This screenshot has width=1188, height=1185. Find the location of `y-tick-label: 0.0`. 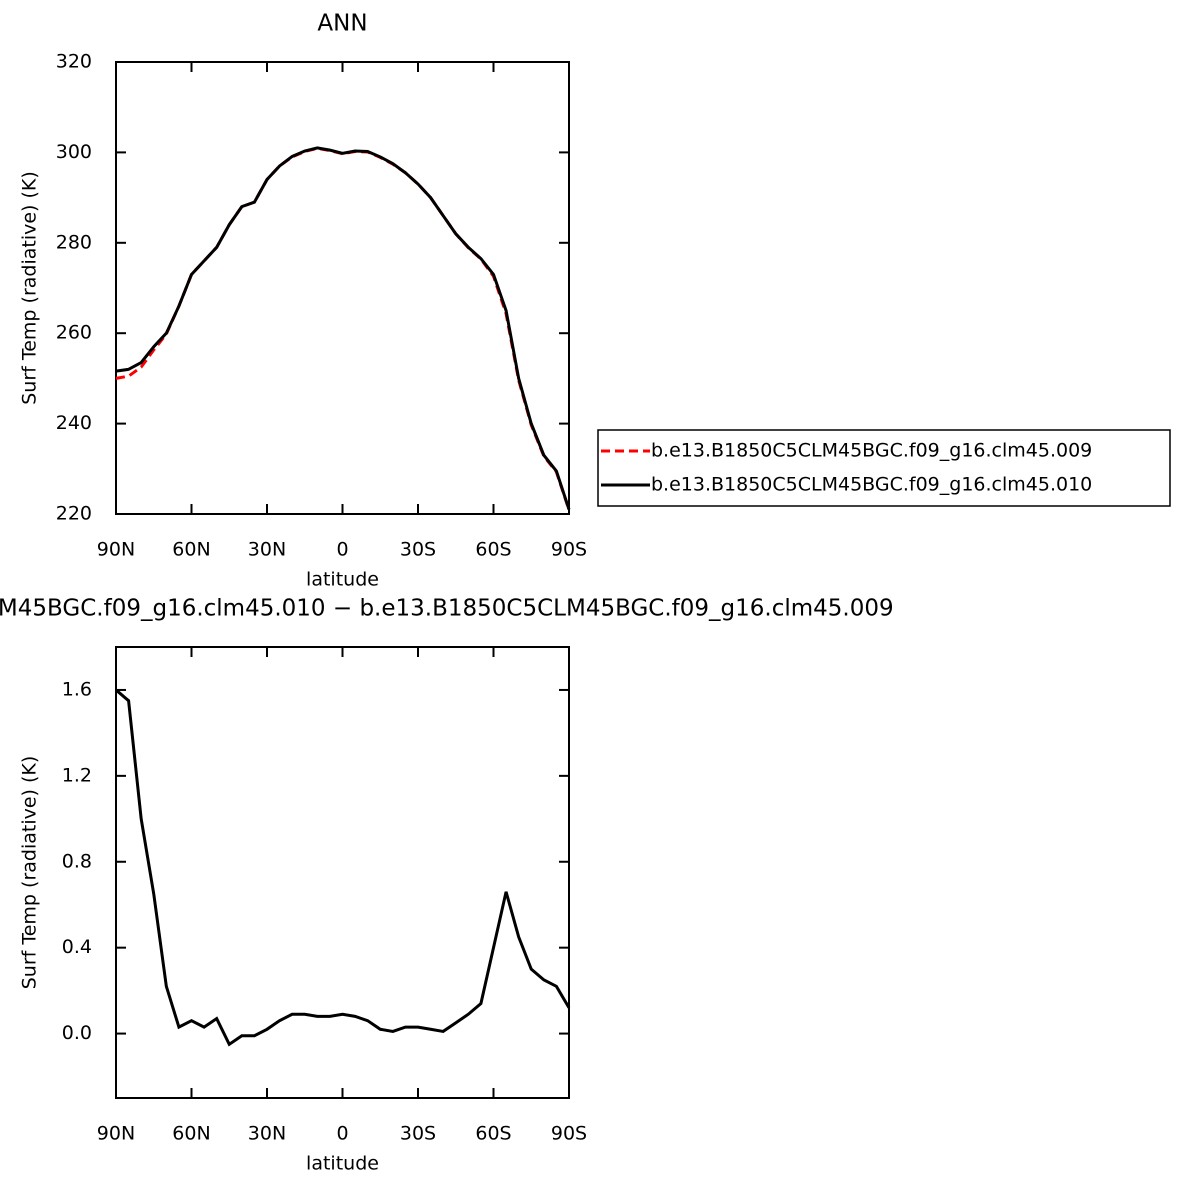

y-tick-label: 0.0 is located at coordinates (77, 1033).